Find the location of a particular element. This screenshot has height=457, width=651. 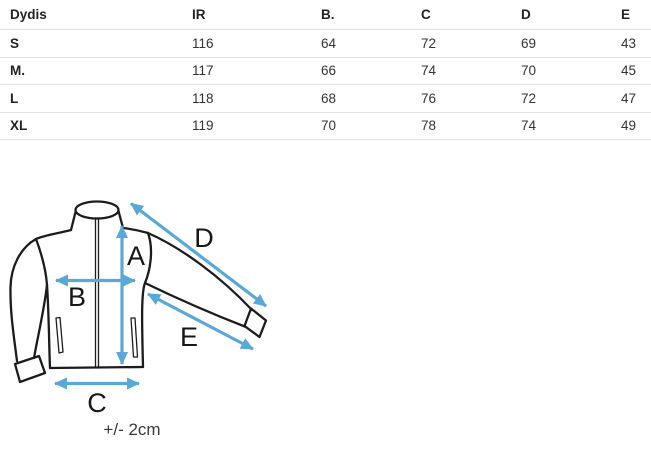

pocket-right is located at coordinates (134, 337).